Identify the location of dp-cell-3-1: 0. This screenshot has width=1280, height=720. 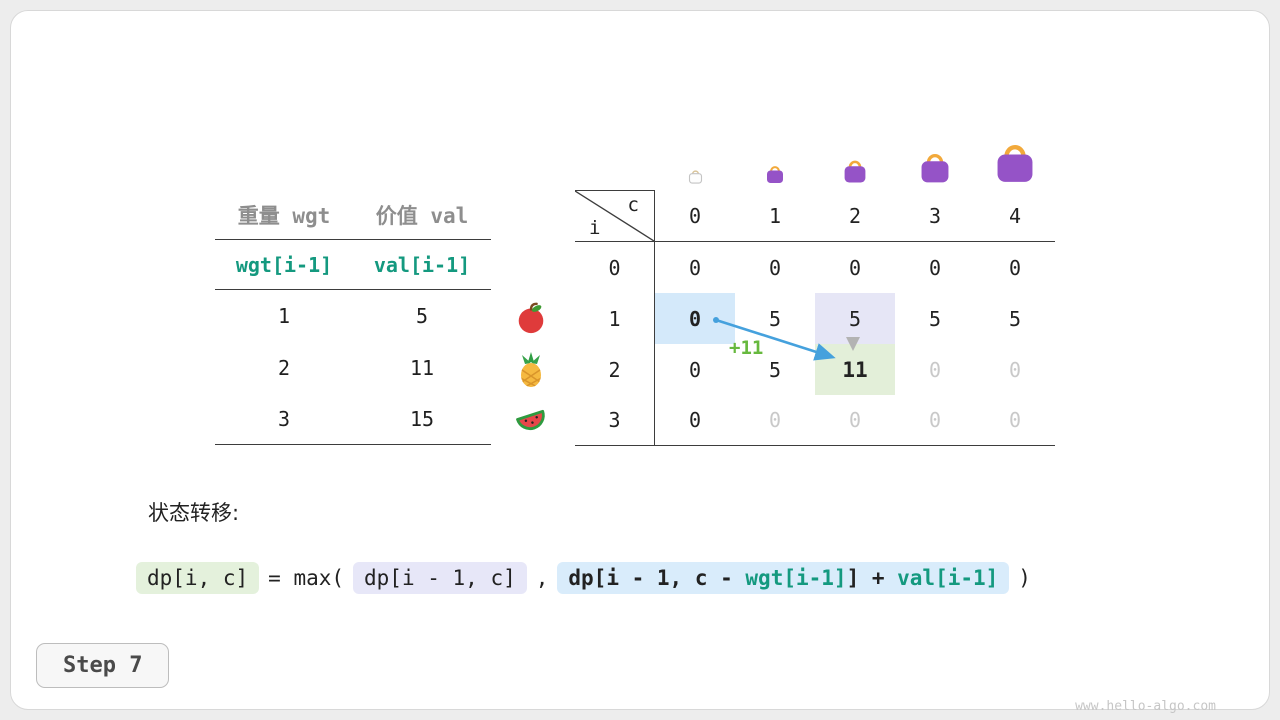
(775, 420).